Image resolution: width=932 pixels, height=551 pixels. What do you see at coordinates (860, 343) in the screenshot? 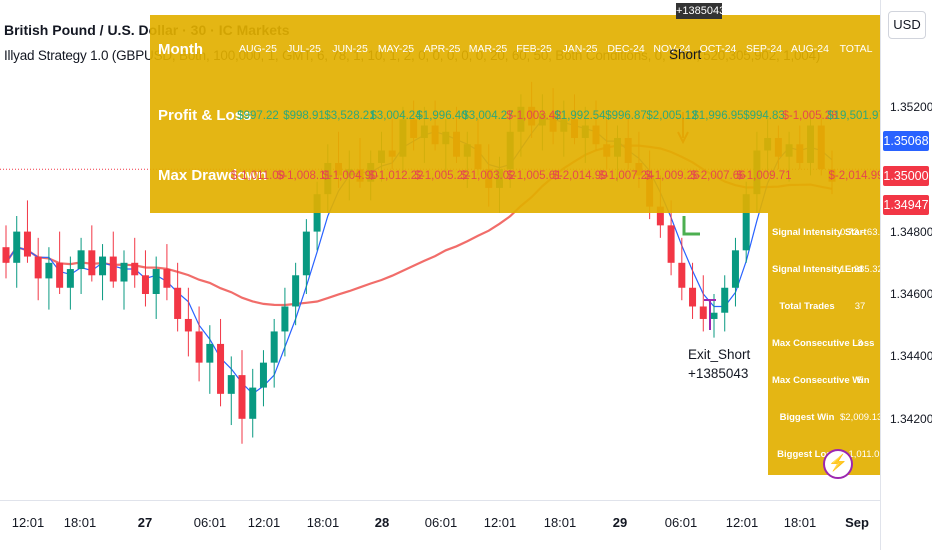
I see `stat-value: 3` at bounding box center [860, 343].